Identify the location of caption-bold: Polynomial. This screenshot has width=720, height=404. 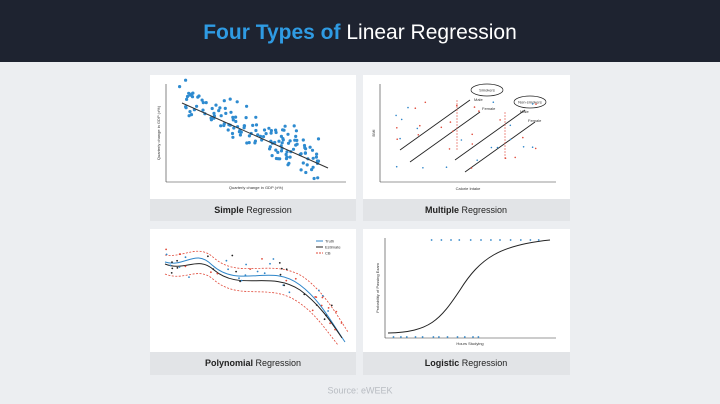
(229, 363).